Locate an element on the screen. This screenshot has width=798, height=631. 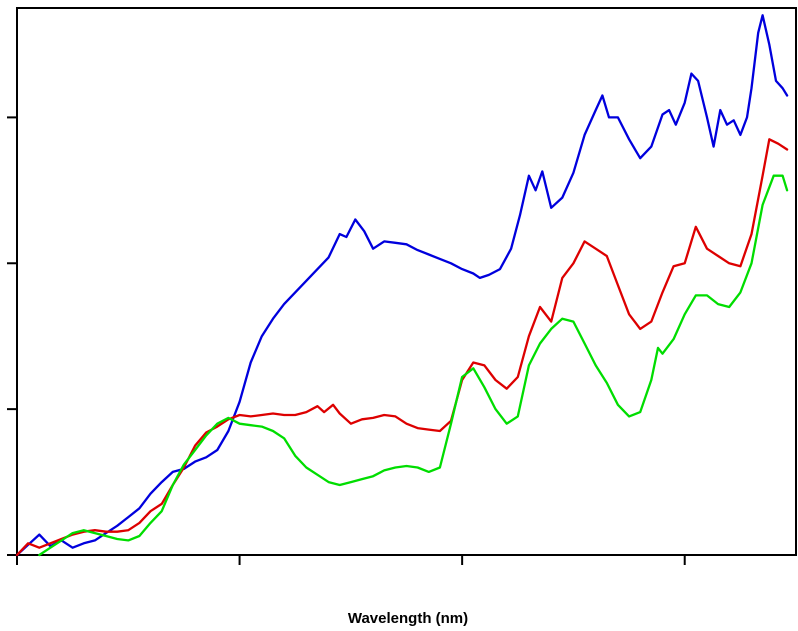
x-axis-title: Wavelength (nm) is located at coordinates (408, 618).